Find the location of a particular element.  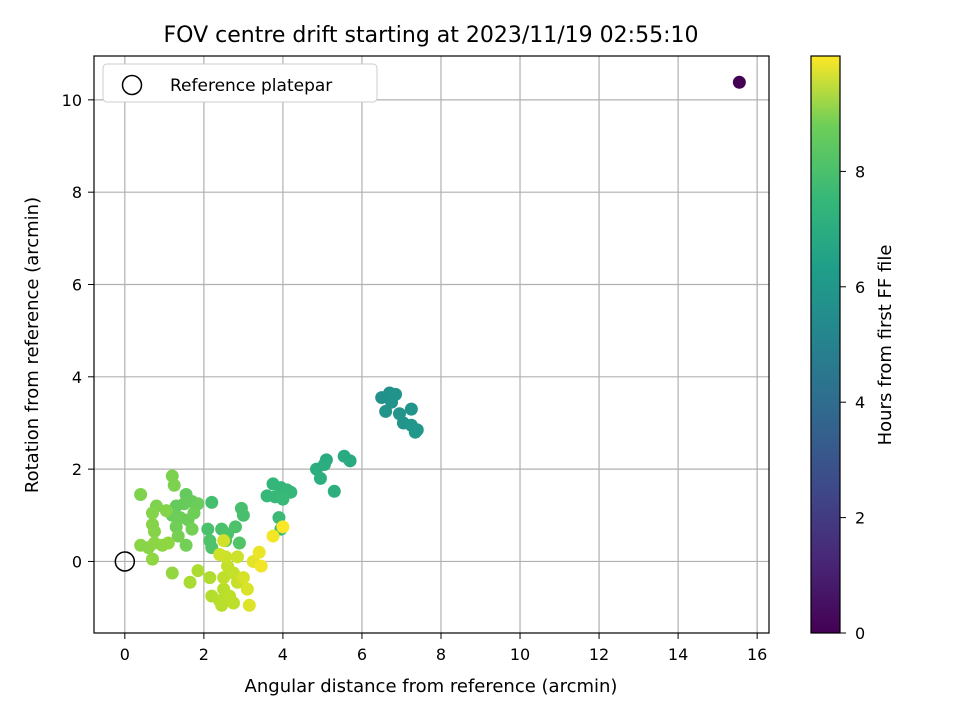

x-tick-label: 8 is located at coordinates (441, 654).